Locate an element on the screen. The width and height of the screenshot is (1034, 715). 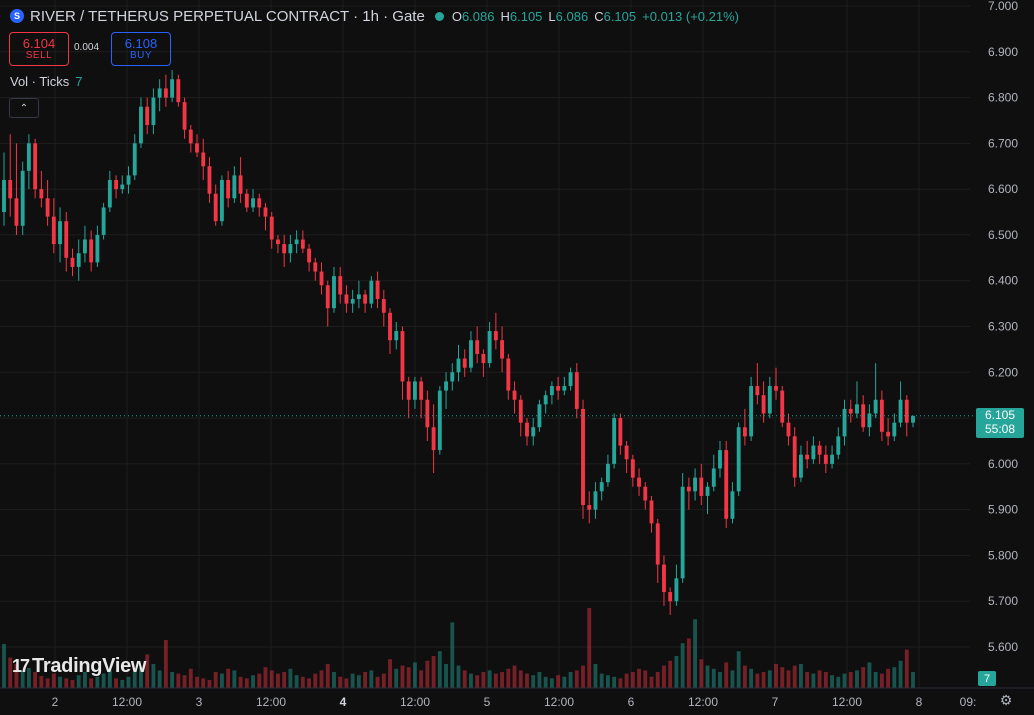
gear-icon: ⚙ is located at coordinates (1006, 699).